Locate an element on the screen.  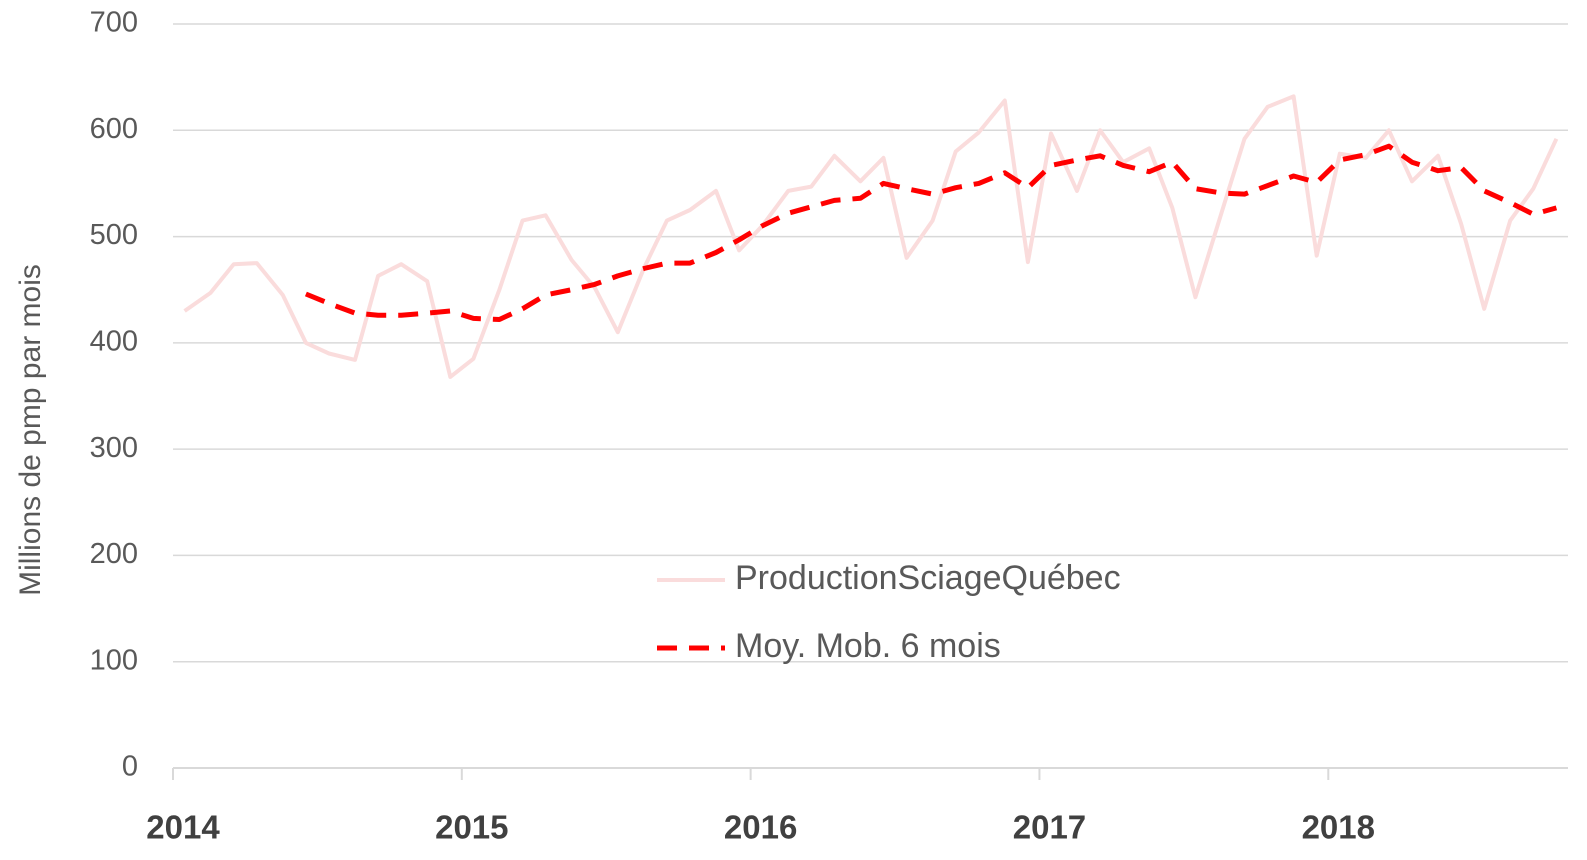
y-tick-label: 500 is located at coordinates (114, 235).